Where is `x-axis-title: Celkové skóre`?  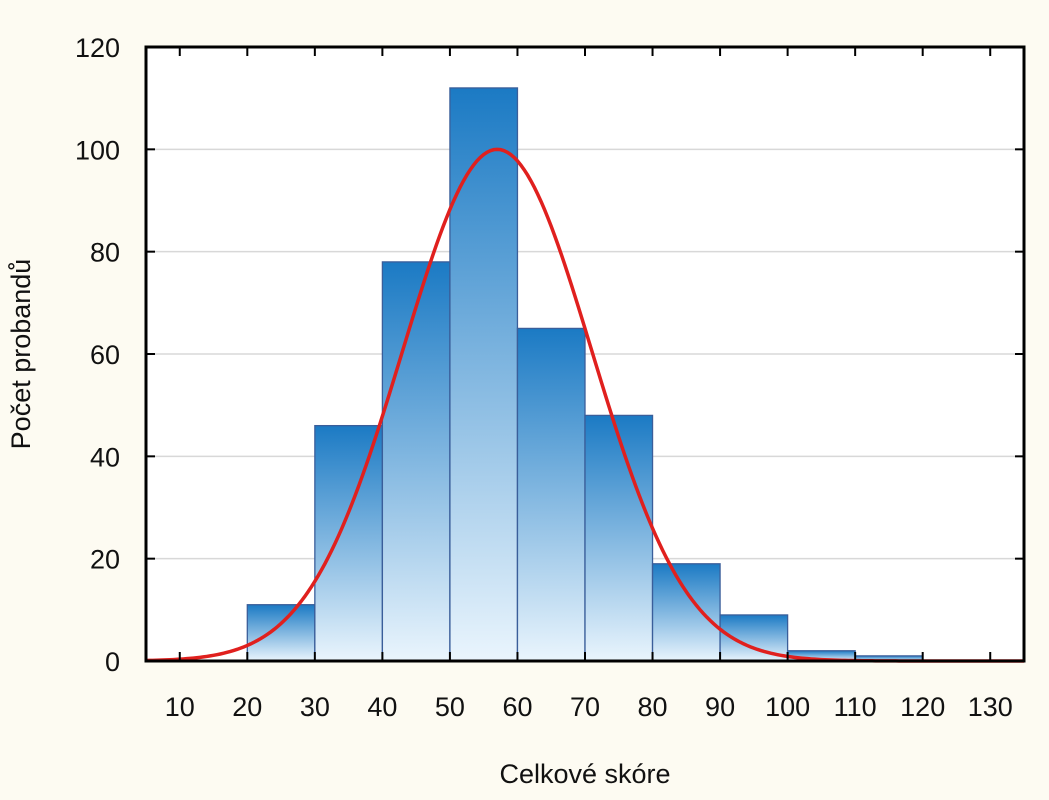
x-axis-title: Celkové skóre is located at coordinates (584, 774).